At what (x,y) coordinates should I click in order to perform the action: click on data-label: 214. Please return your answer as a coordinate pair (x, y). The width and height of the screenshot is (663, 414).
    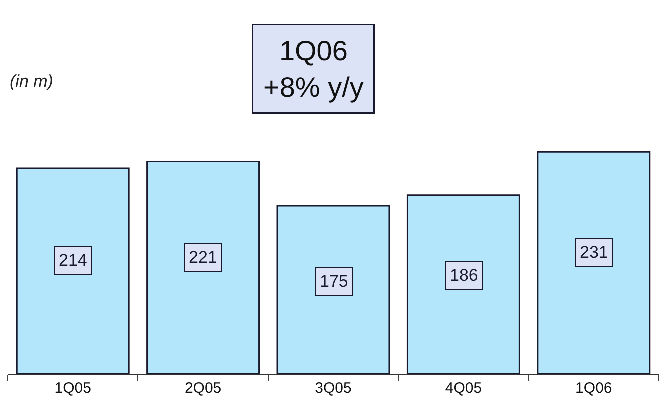
    Looking at the image, I should click on (73, 260).